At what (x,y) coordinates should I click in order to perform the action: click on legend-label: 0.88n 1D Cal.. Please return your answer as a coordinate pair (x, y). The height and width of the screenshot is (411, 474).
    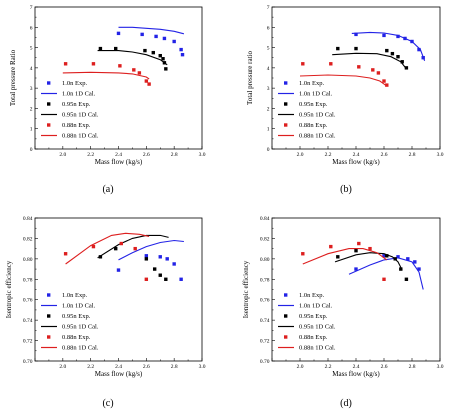
    Looking at the image, I should click on (317, 136).